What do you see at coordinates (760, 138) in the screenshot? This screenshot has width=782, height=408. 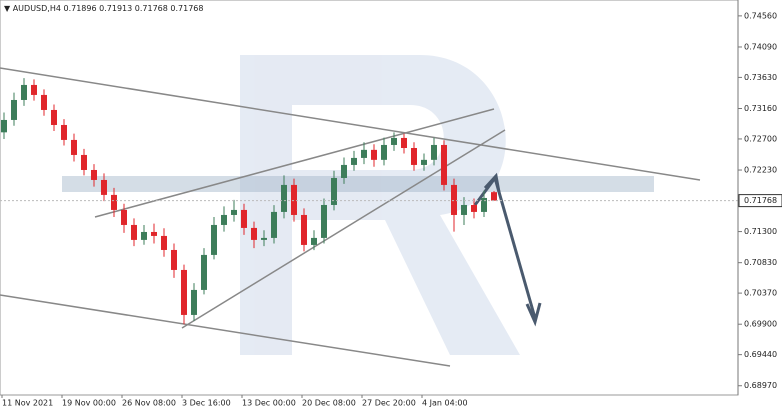 I see `y-tick-label: 0.72700` at bounding box center [760, 138].